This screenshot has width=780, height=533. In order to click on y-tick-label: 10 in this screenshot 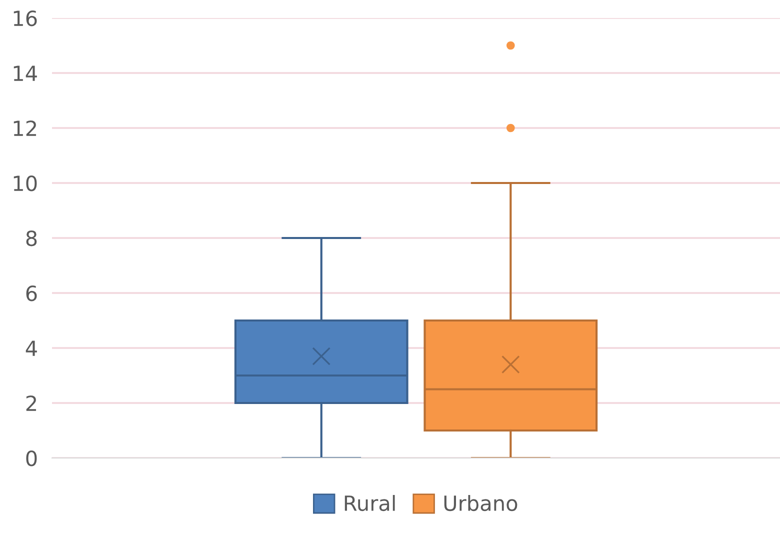, I will do `click(25, 183)`.